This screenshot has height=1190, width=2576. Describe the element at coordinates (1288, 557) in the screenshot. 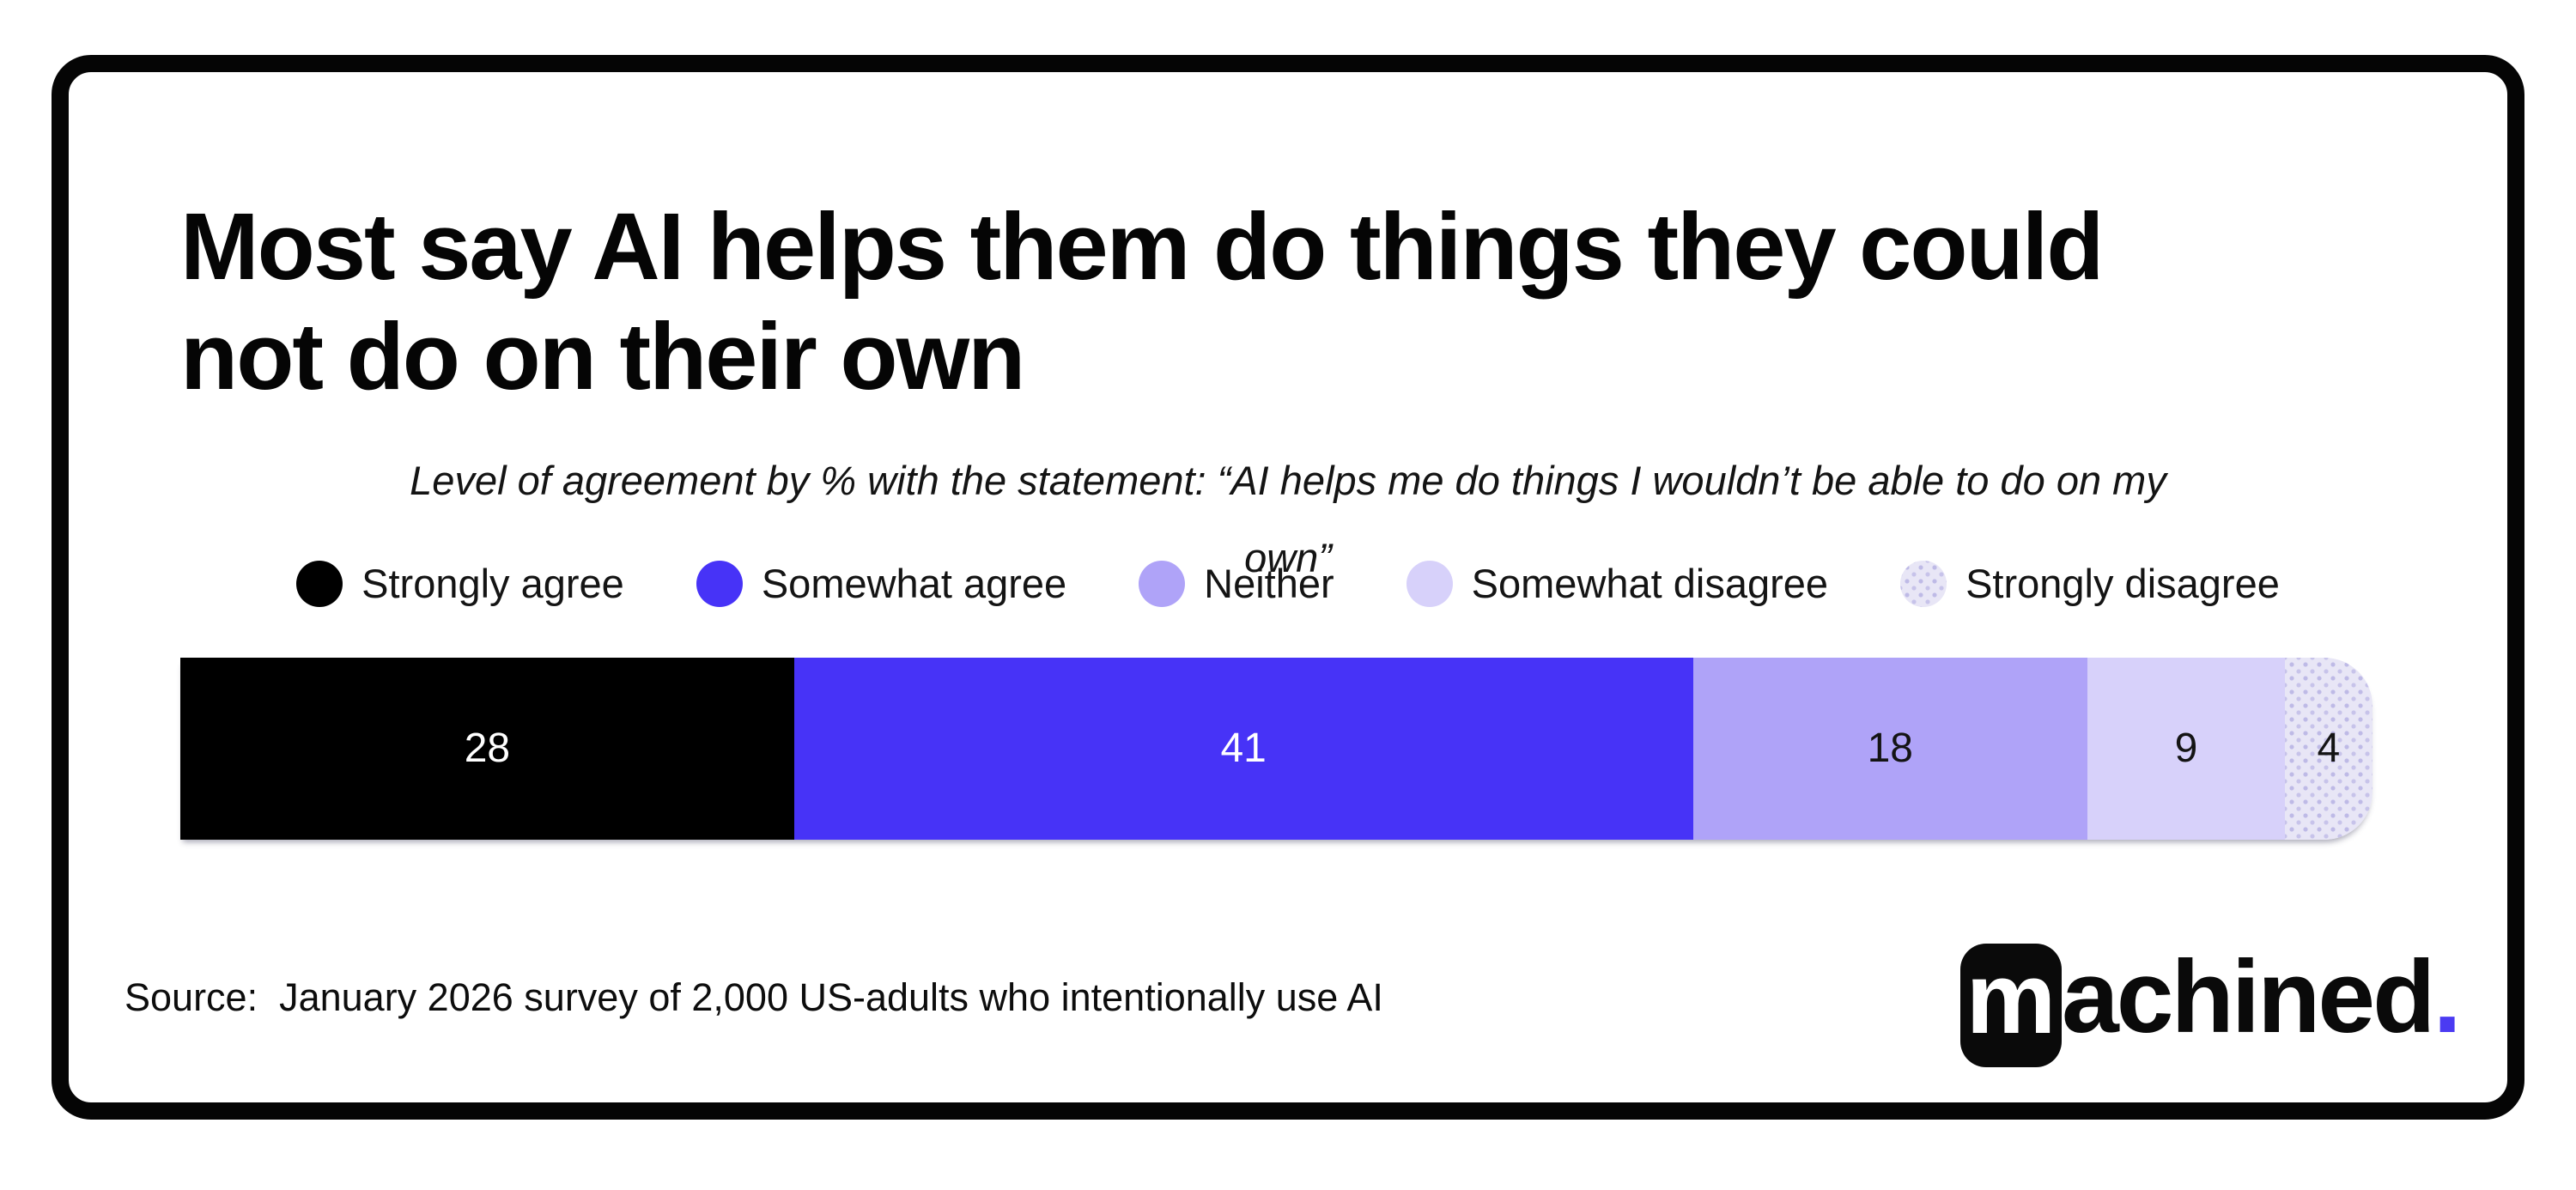

I see `subtitle-line-2: own”` at that location.